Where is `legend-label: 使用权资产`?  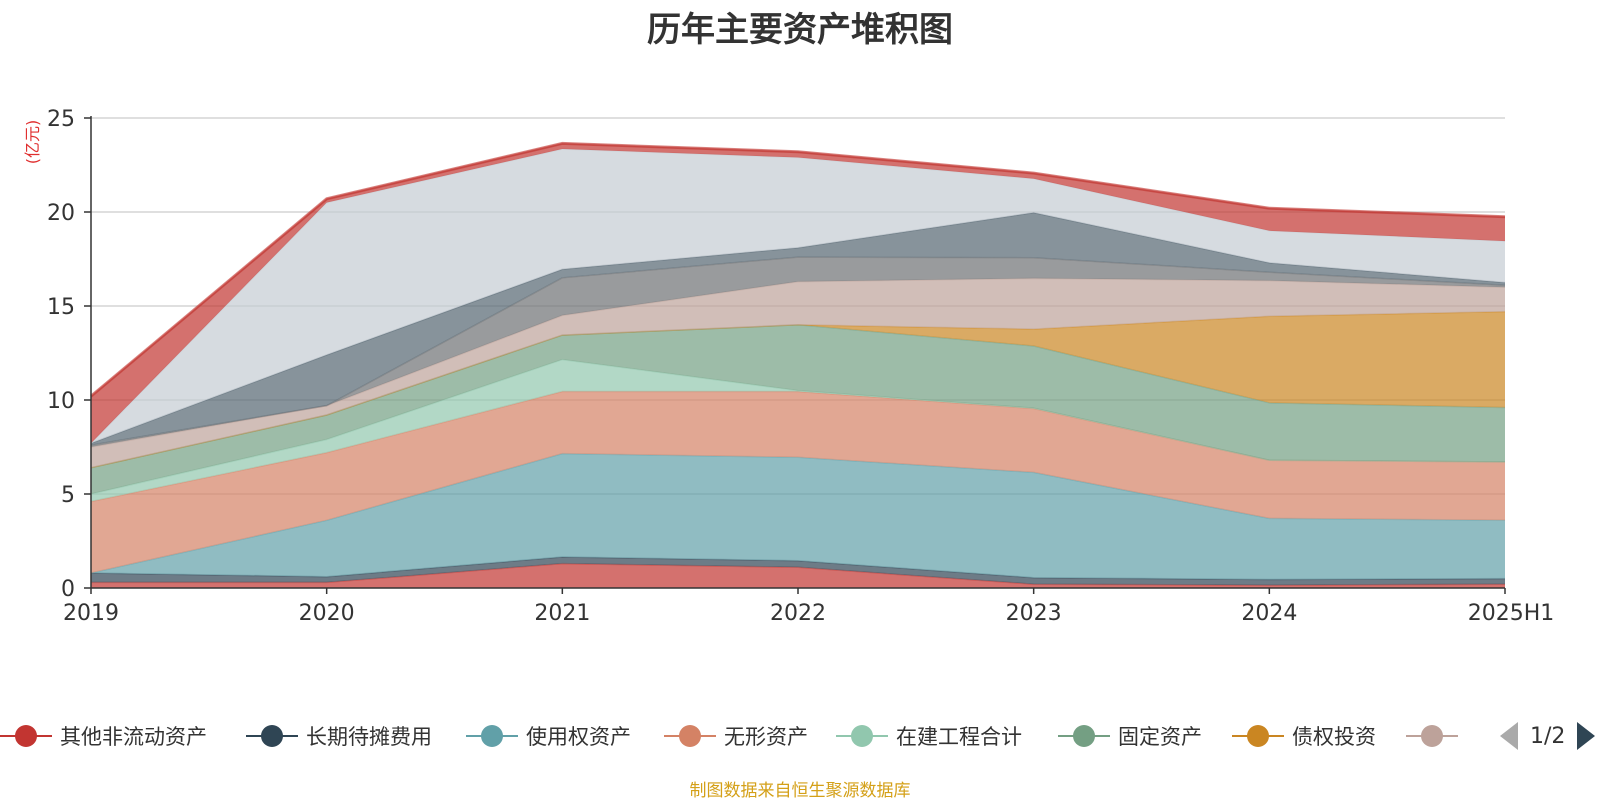 legend-label: 使用权资产 is located at coordinates (578, 737).